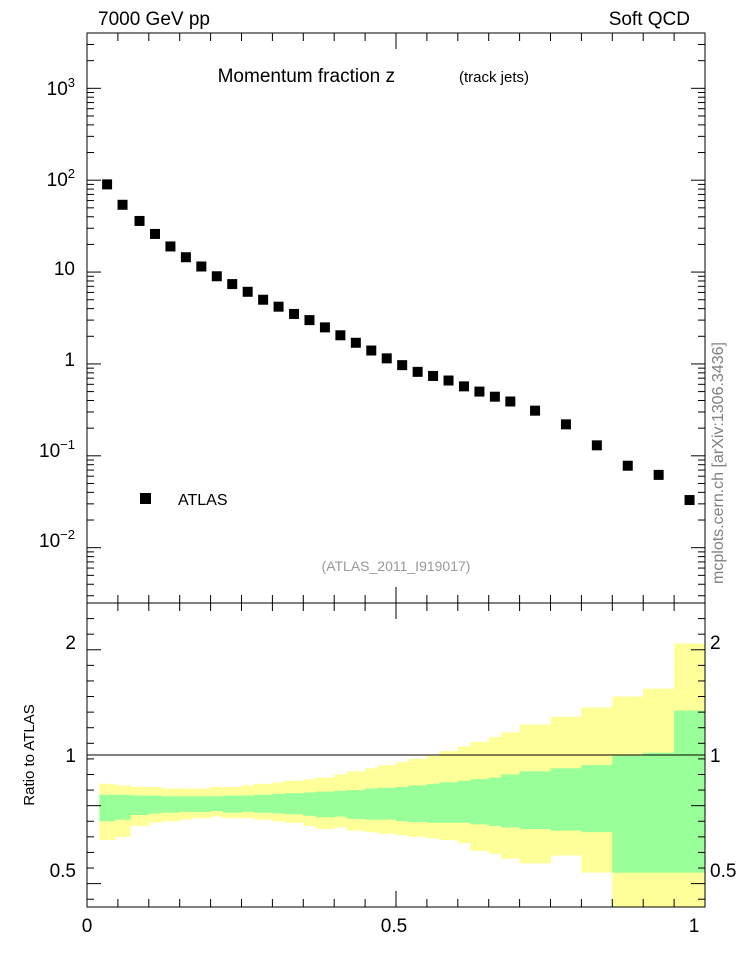 This screenshot has width=746, height=972. Describe the element at coordinates (718, 463) in the screenshot. I see `side-attribution-label: mcplots.cern.ch [arXiv:1306.3436]` at that location.